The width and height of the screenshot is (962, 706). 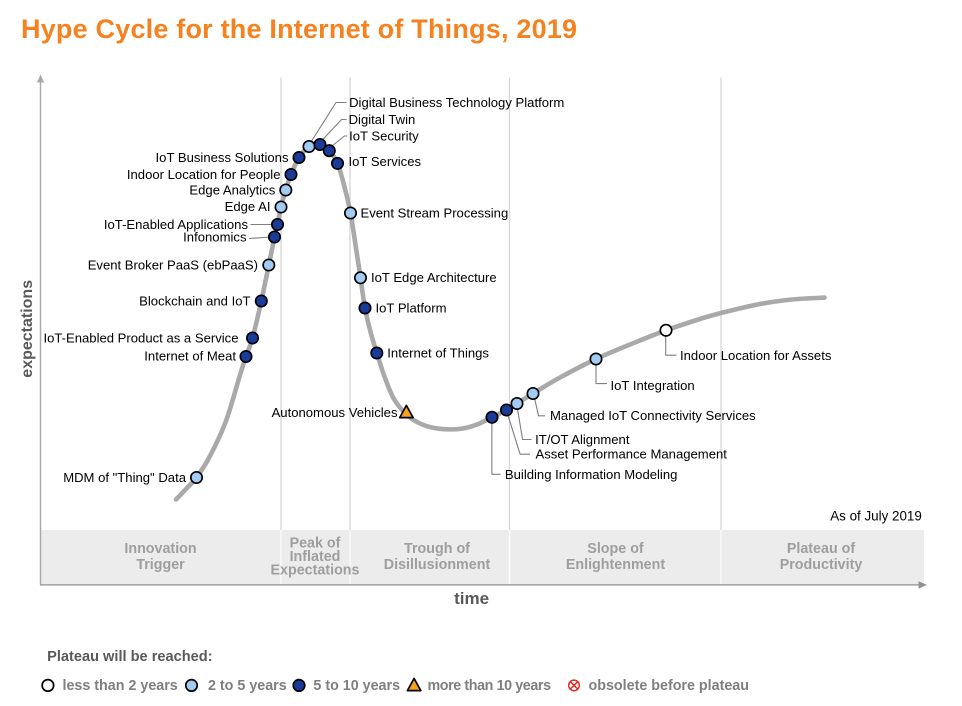 I want to click on svg-text: IoT Edge Architecture, so click(x=434, y=277).